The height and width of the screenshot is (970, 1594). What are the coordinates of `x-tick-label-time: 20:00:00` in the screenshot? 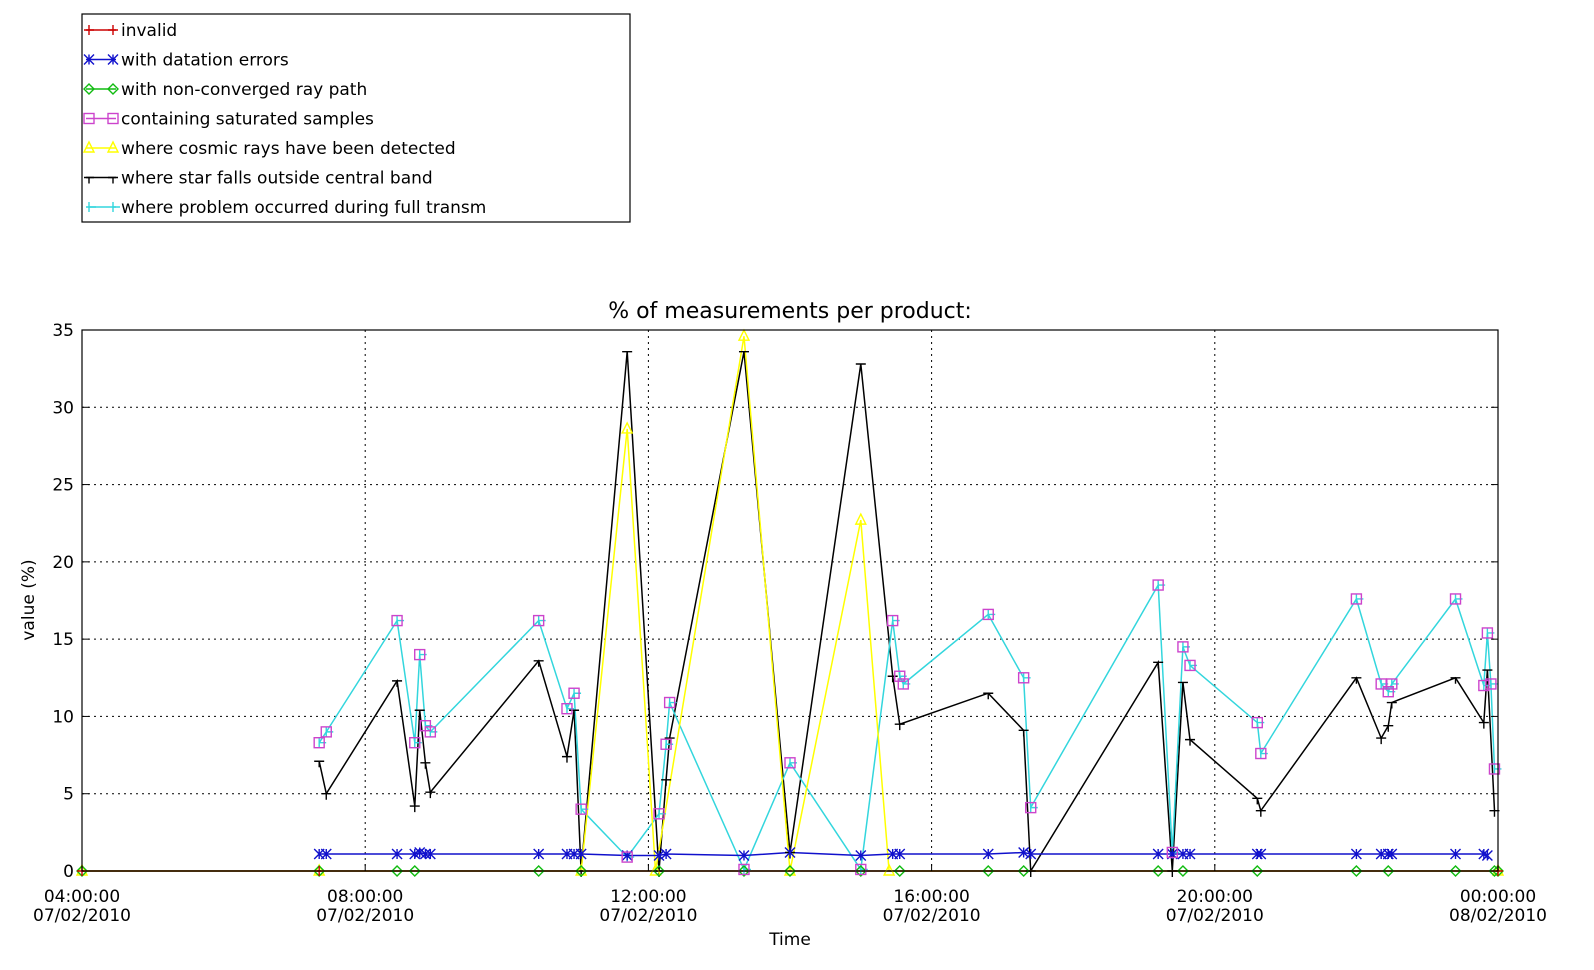 It's located at (1215, 897).